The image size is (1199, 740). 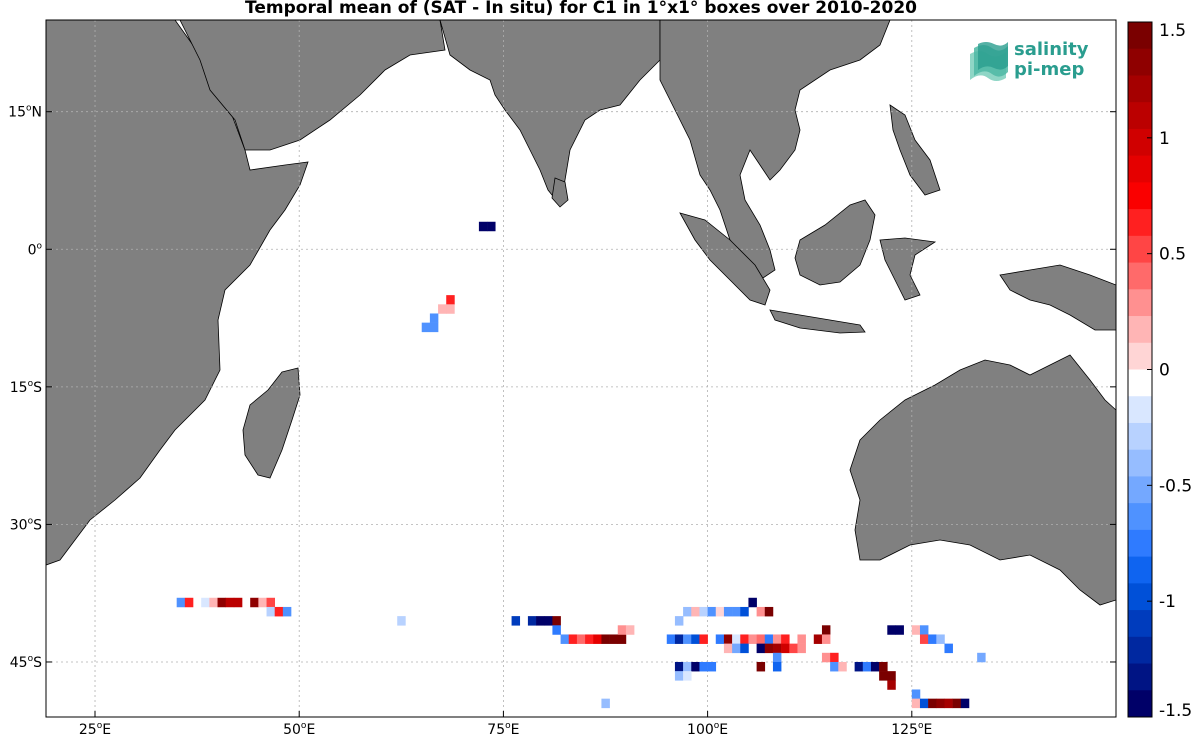 I want to click on colorbar, so click(x=1140, y=369).